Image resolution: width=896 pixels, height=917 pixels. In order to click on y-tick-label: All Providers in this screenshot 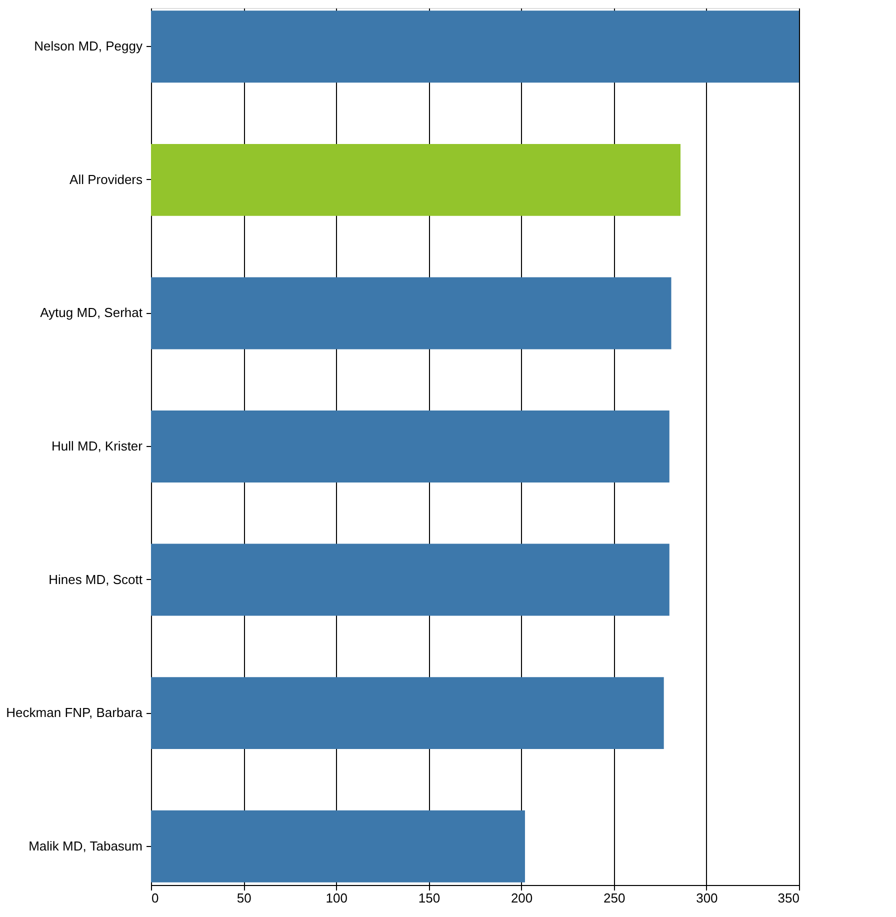, I will do `click(106, 179)`.